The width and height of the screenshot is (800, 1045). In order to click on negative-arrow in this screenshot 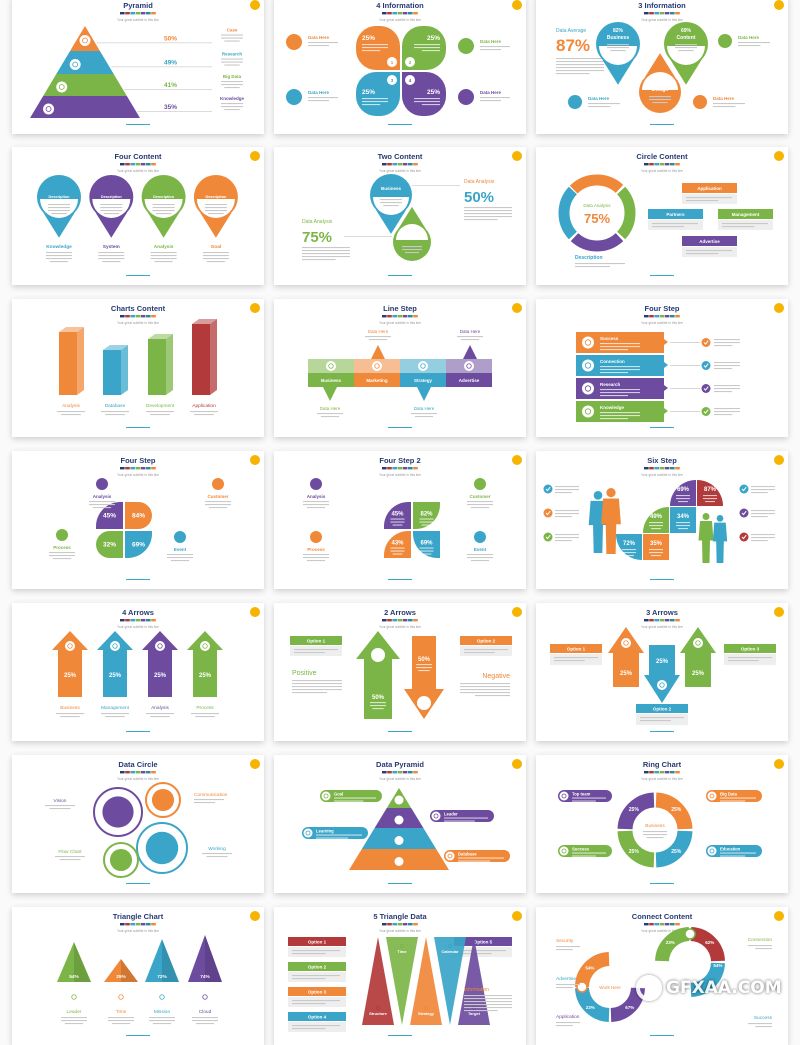, I will do `click(424, 677)`.